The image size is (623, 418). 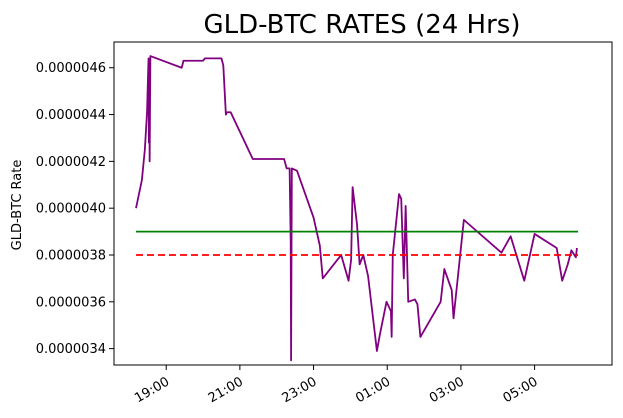 What do you see at coordinates (71, 349) in the screenshot?
I see `y-tick-label: 0.0000034` at bounding box center [71, 349].